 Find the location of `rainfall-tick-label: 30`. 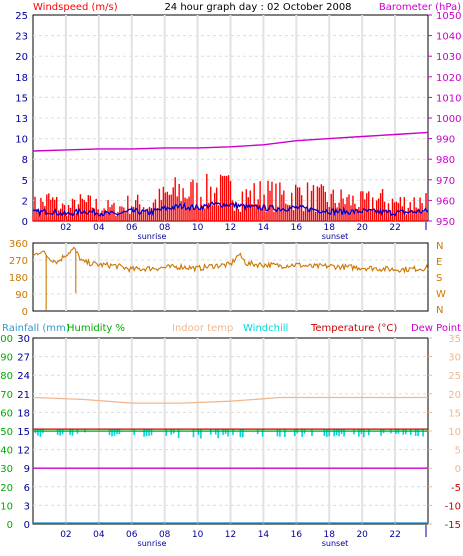

rainfall-tick-label: 30 is located at coordinates (23, 339).